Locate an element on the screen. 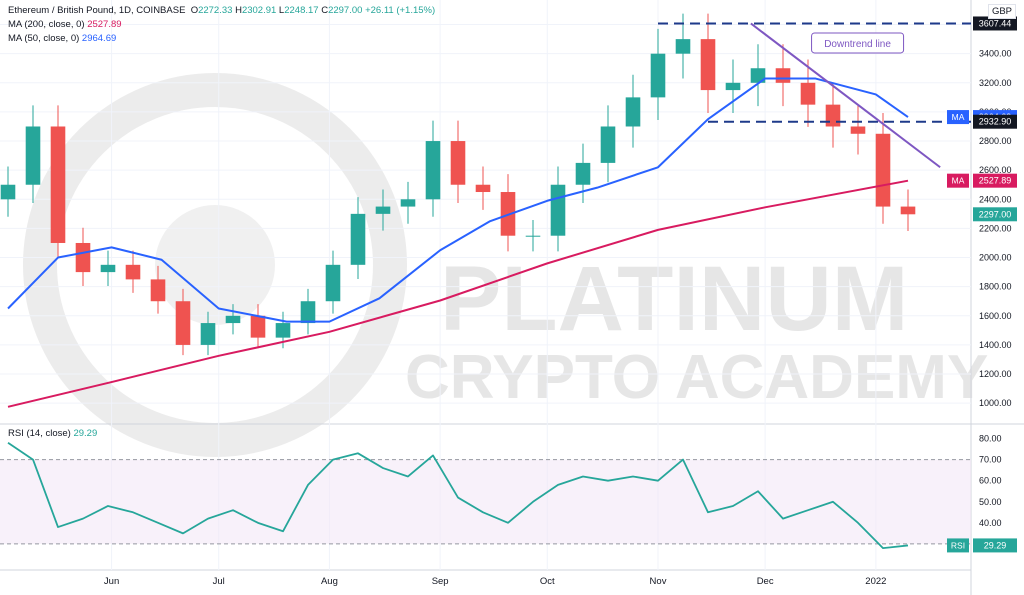 The height and width of the screenshot is (595, 1024). high-value: 2302.91 is located at coordinates (259, 10).